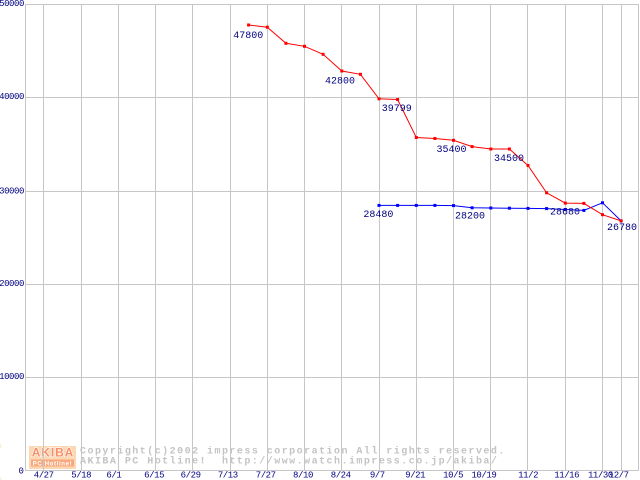  I want to click on svg-text: 28680, so click(565, 213).